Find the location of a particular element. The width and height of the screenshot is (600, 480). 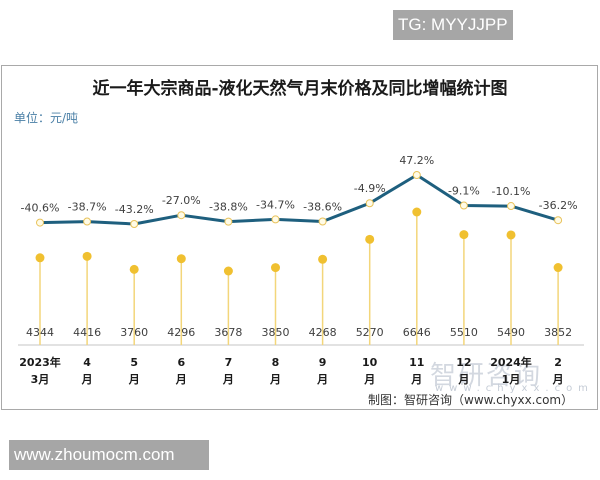

x-tick-label: 11 is located at coordinates (416, 362).